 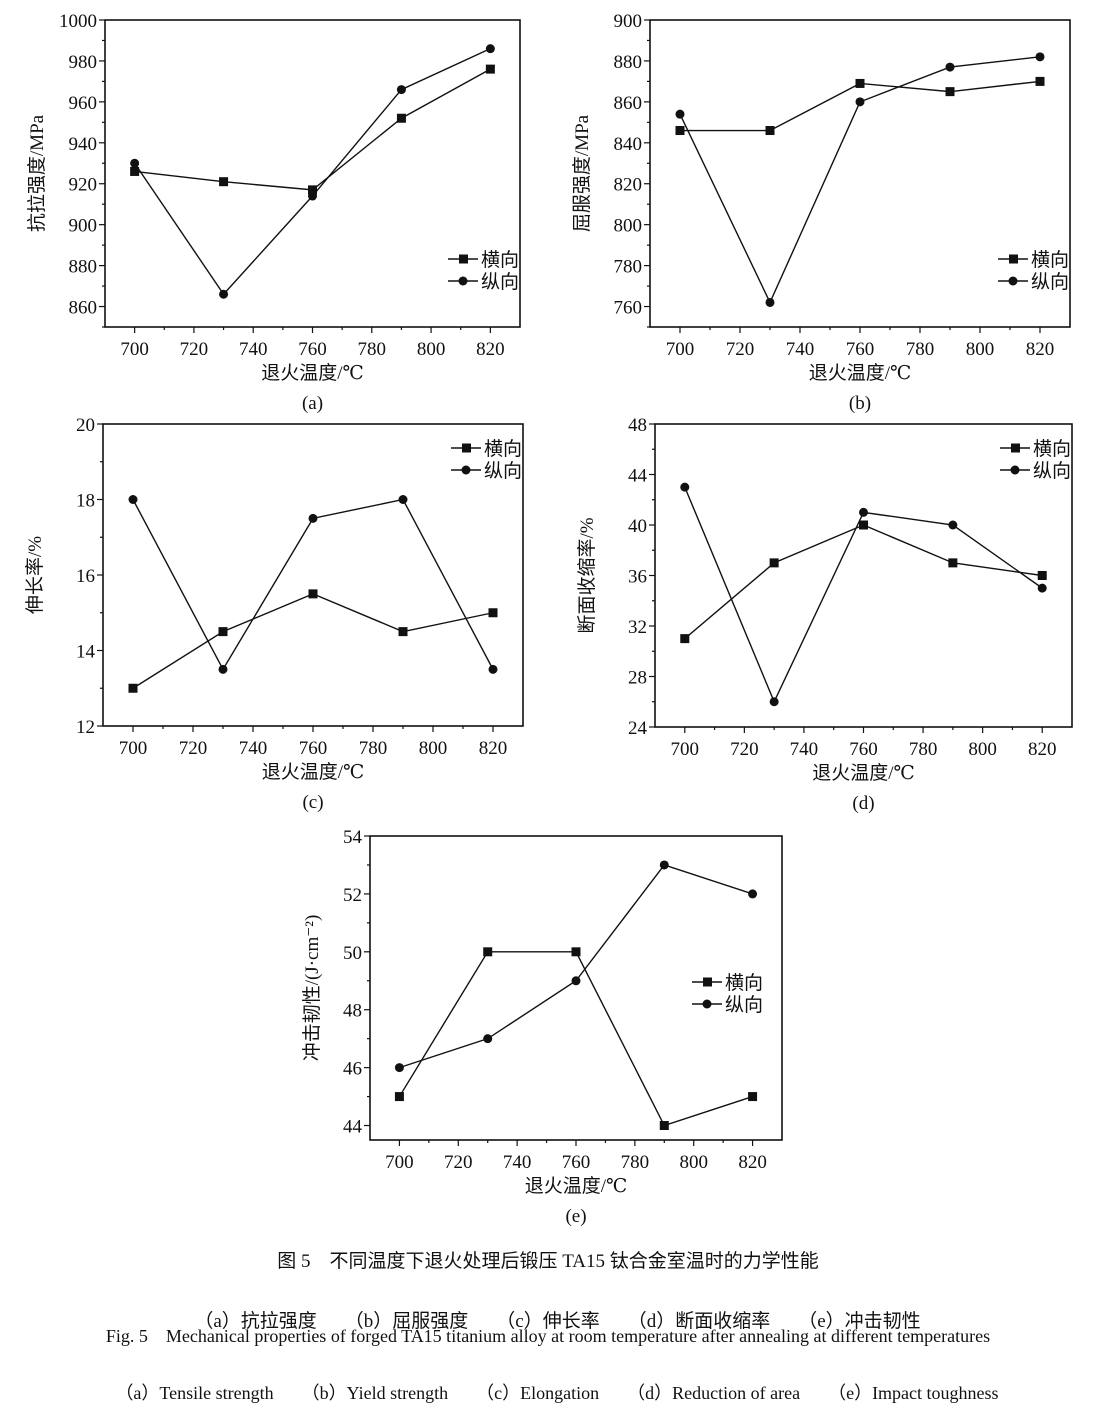 What do you see at coordinates (85, 501) in the screenshot?
I see `y-tick-label: 18` at bounding box center [85, 501].